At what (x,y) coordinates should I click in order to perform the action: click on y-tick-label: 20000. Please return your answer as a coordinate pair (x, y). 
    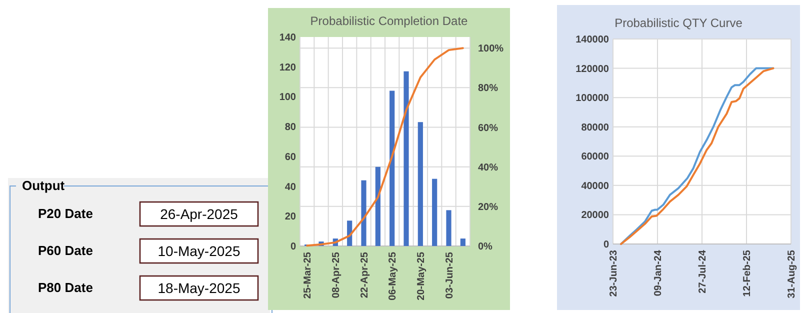
    Looking at the image, I should click on (595, 216).